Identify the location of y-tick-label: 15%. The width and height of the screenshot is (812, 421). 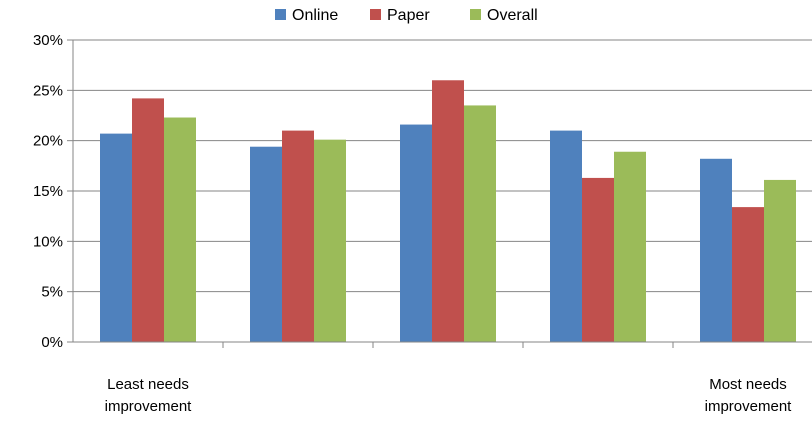
(48, 191).